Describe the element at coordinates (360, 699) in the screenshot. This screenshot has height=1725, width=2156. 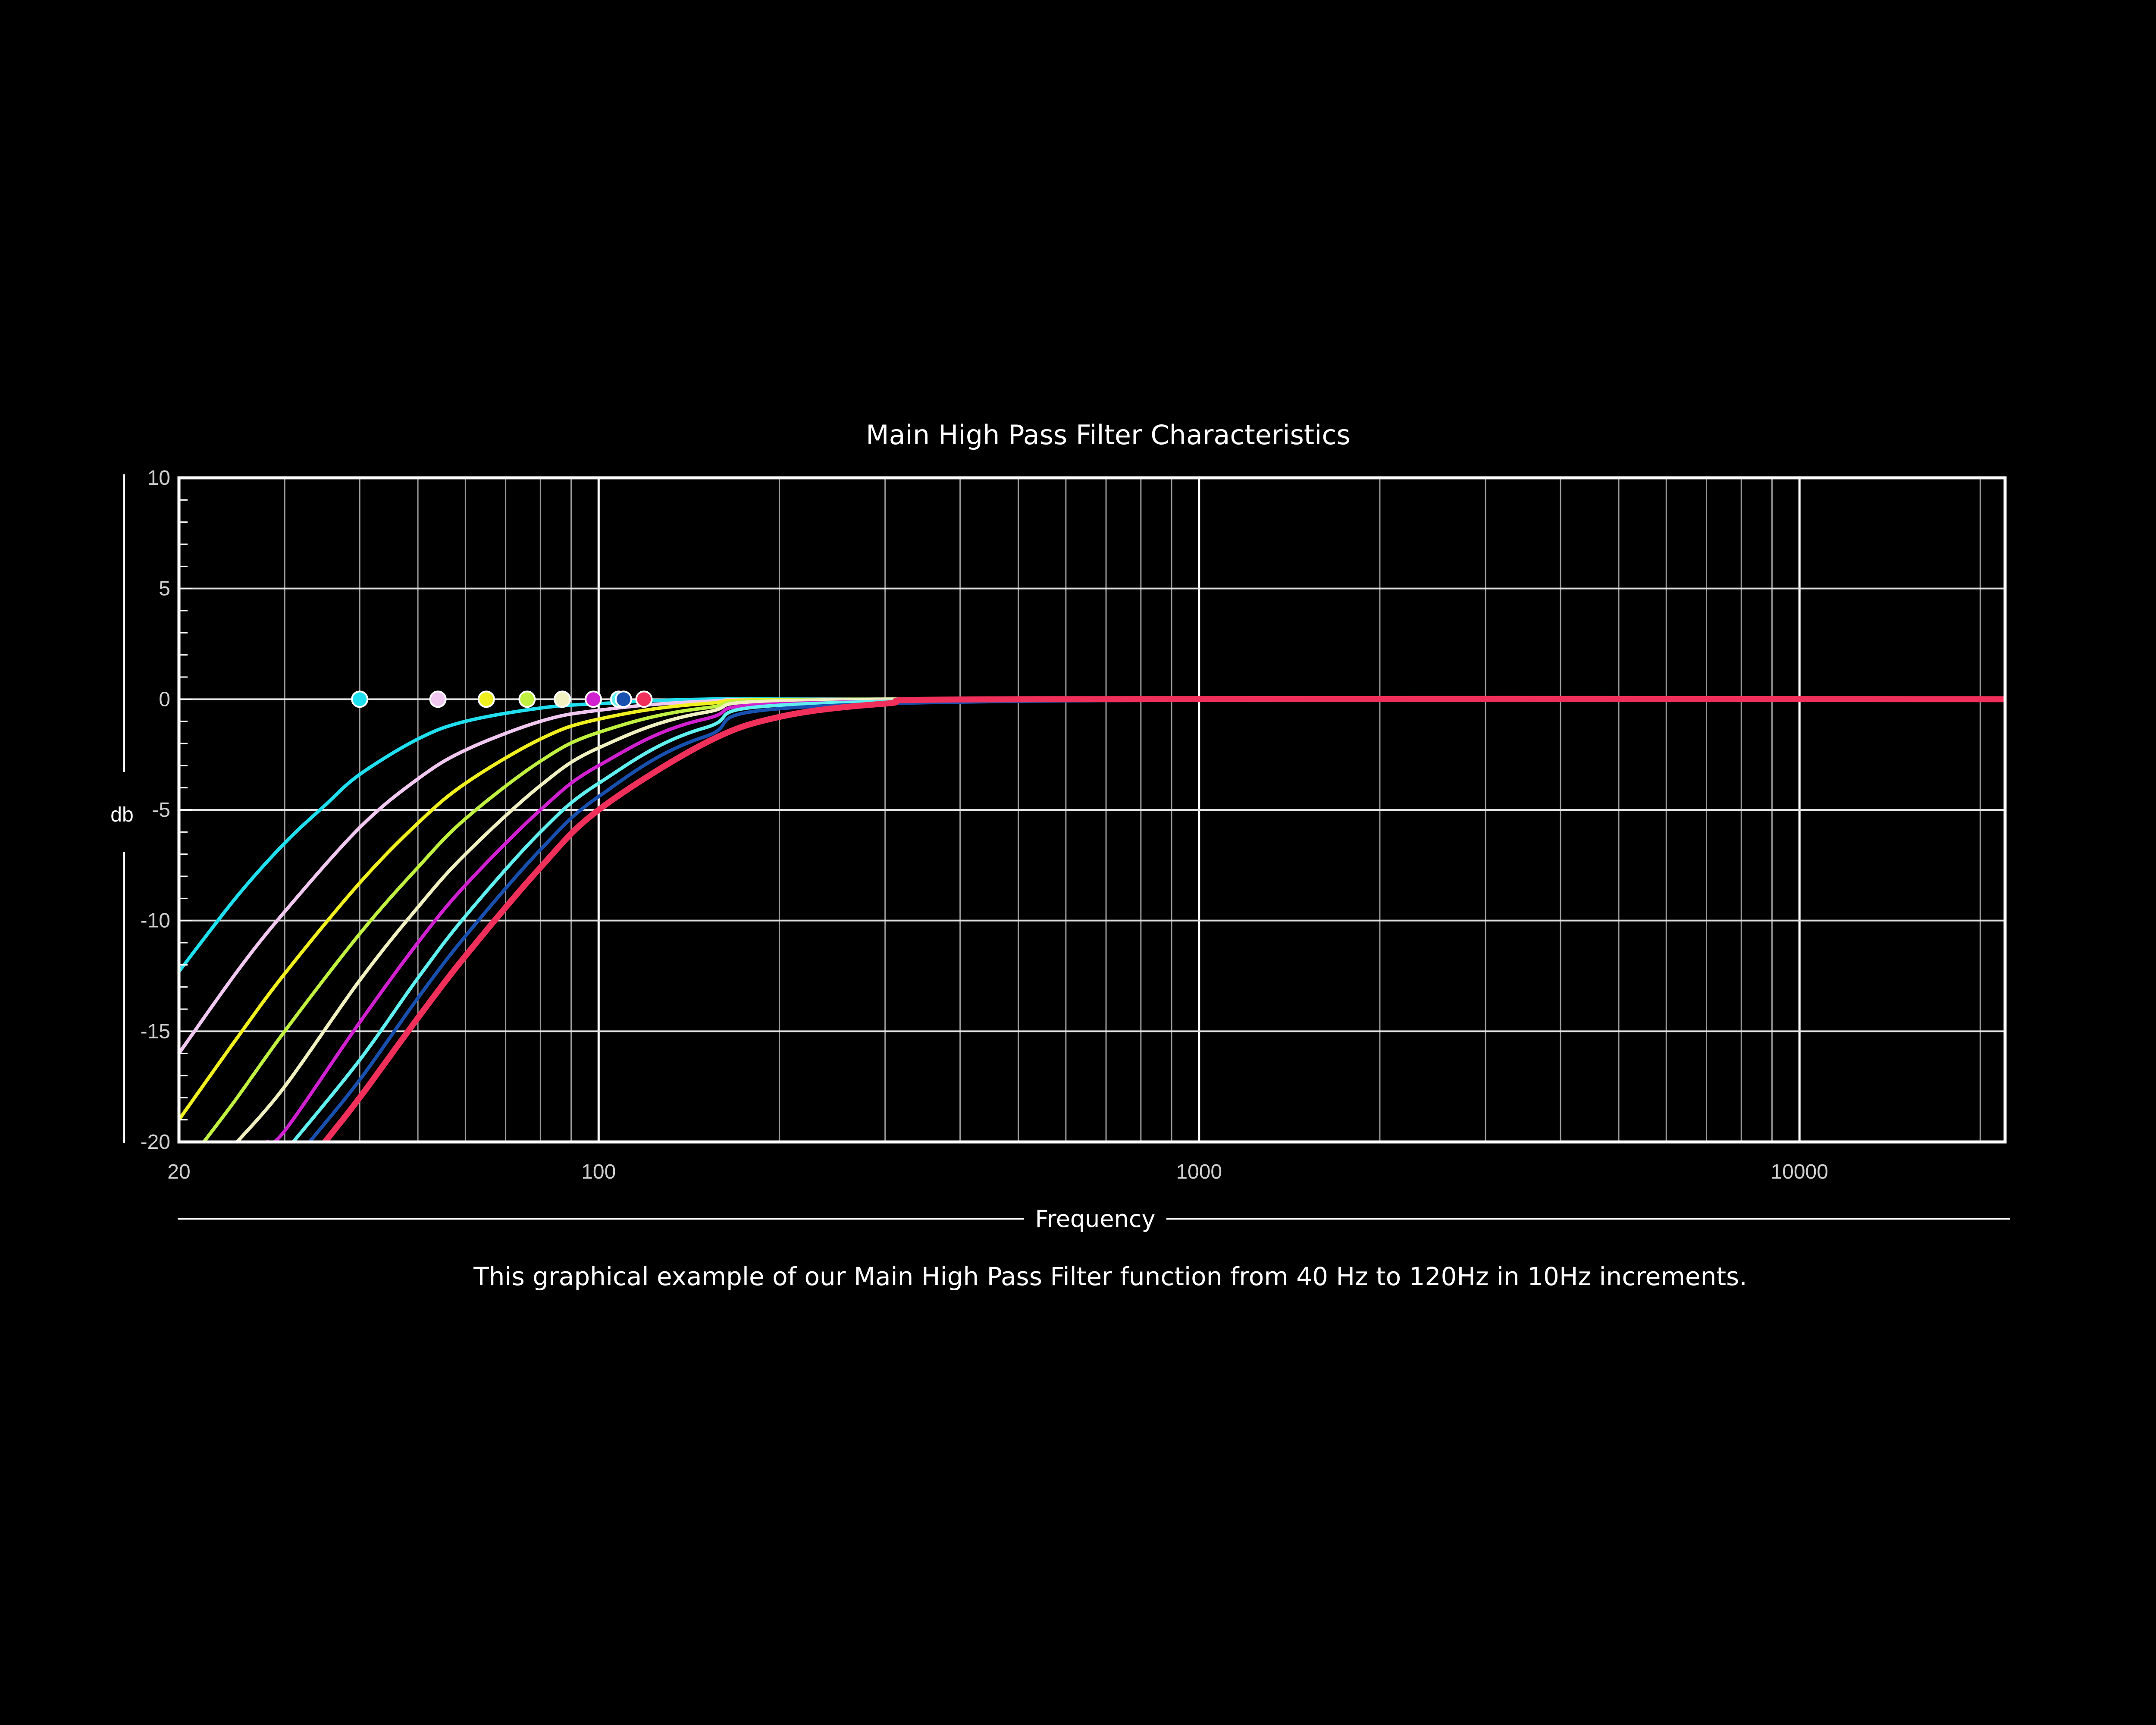
I see `cutoff-marker-40hz` at that location.